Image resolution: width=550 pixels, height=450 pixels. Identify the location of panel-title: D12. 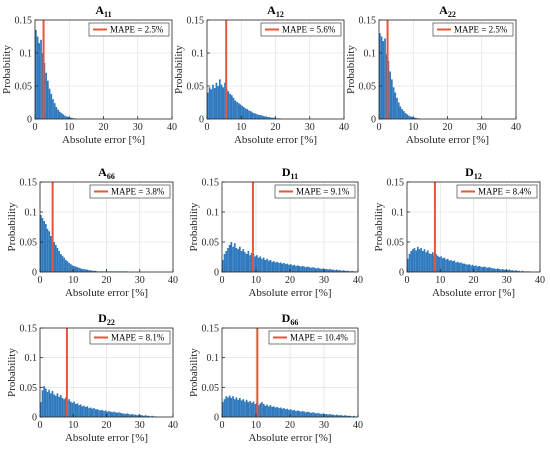
(473, 173).